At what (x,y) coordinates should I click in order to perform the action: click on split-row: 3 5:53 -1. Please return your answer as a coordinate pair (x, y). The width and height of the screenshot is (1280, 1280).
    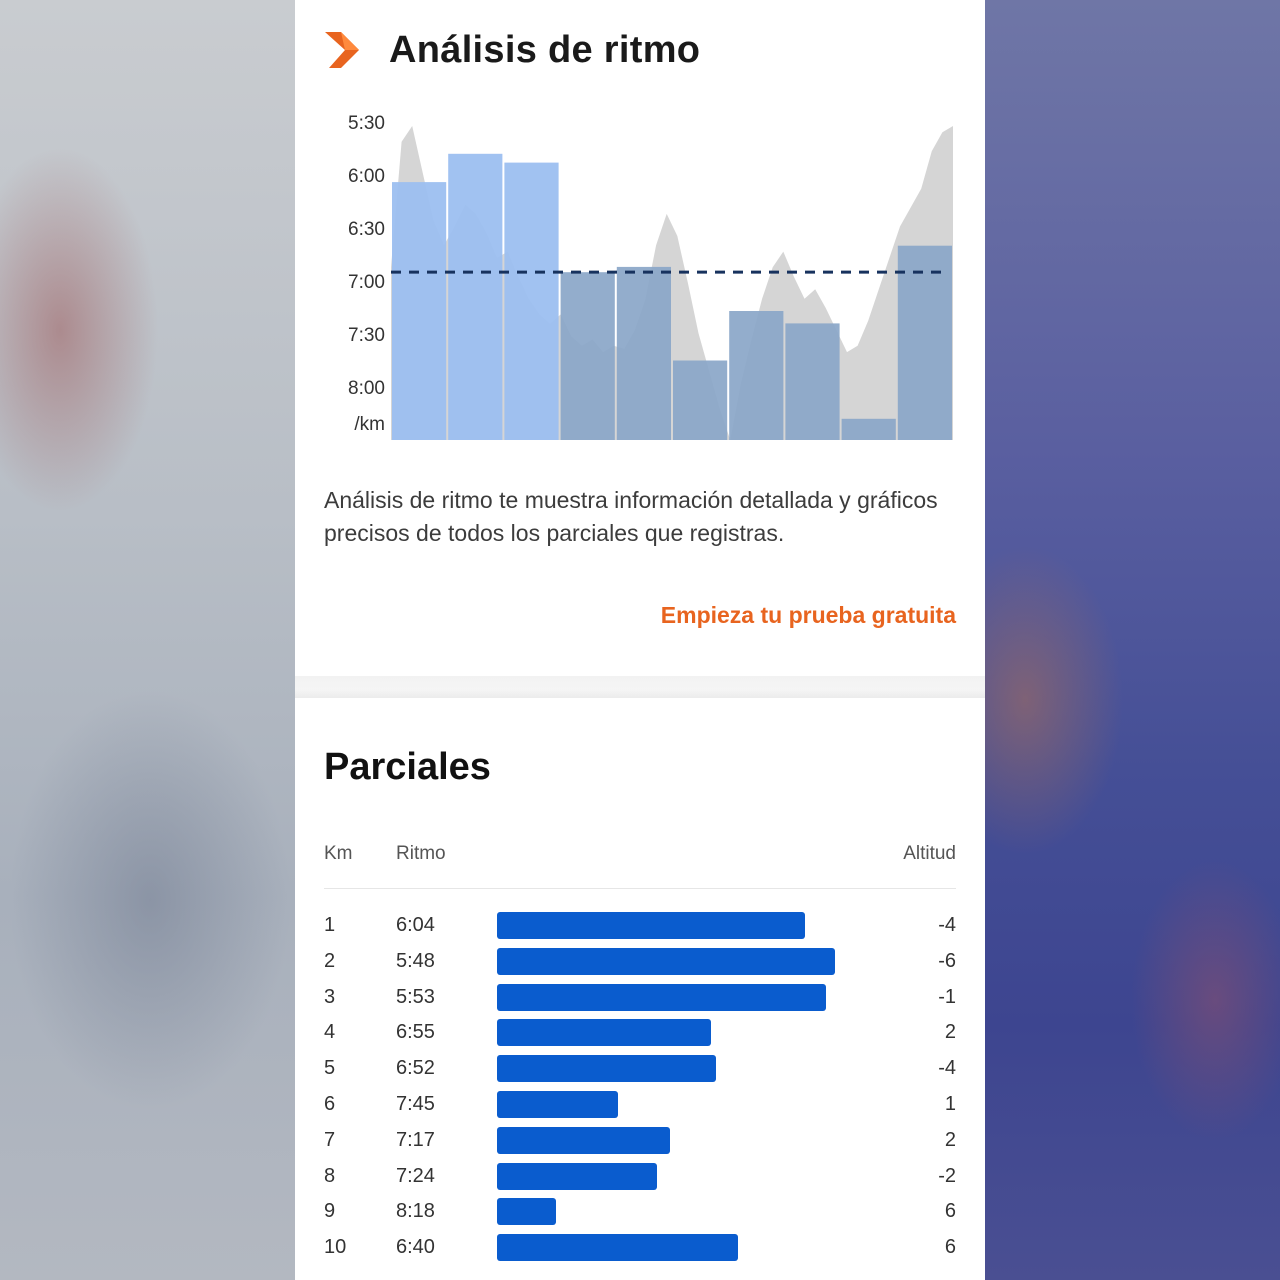
    Looking at the image, I should click on (640, 998).